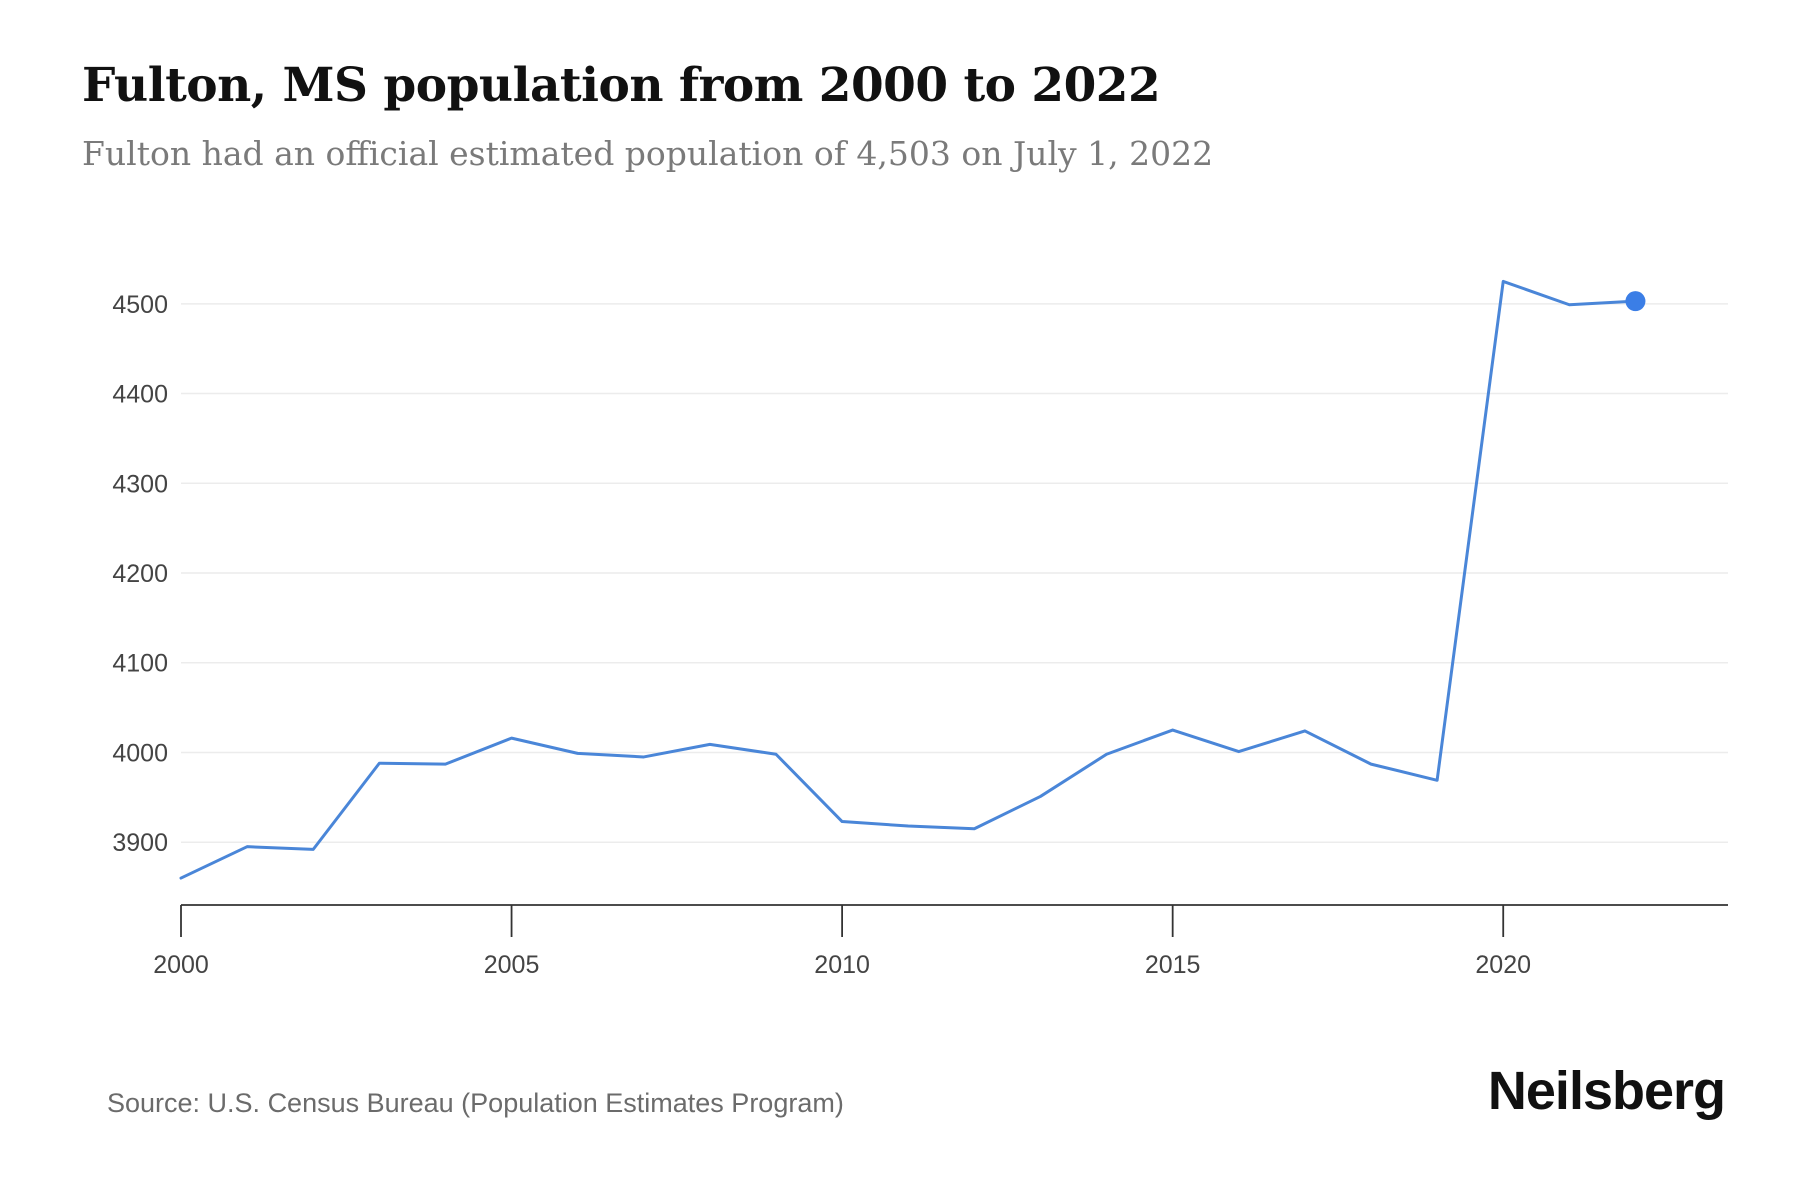 Image resolution: width=1800 pixels, height=1200 pixels. What do you see at coordinates (842, 965) in the screenshot?
I see `x-tick-label: 2010` at bounding box center [842, 965].